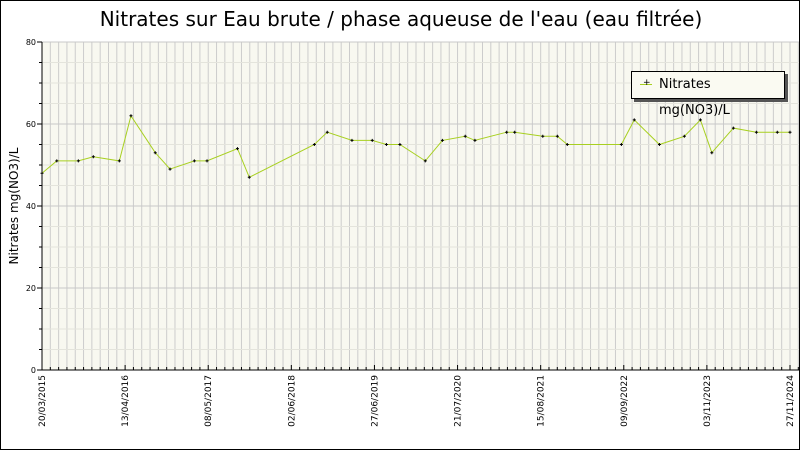 This screenshot has width=800, height=450. I want to click on x-tick-label: 15/08/2021, so click(542, 401).